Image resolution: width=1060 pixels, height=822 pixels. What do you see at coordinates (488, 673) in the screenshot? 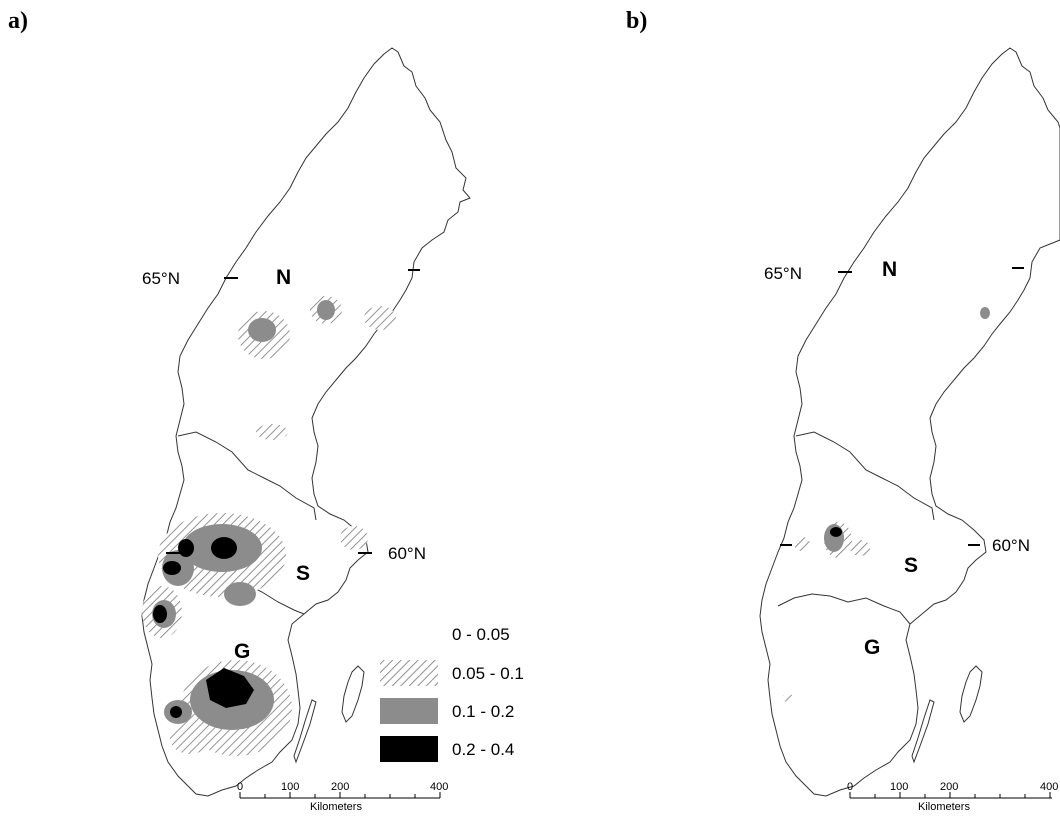
I see `legend-label-1: 0.05 - 0.1` at bounding box center [488, 673].